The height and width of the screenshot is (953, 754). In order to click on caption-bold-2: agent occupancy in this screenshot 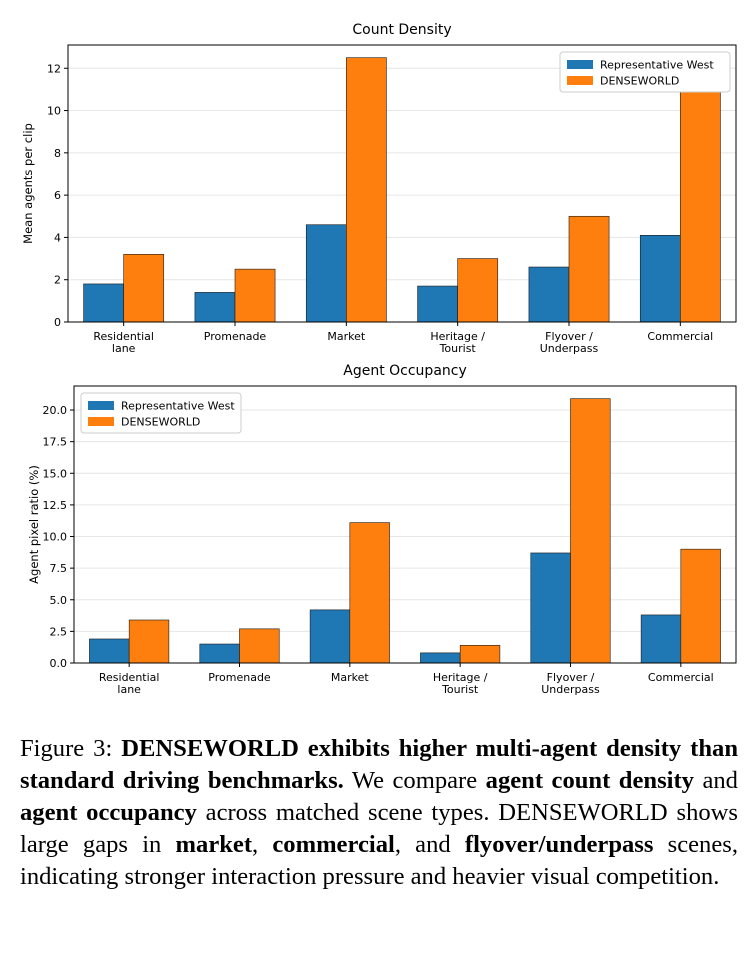, I will do `click(108, 812)`.